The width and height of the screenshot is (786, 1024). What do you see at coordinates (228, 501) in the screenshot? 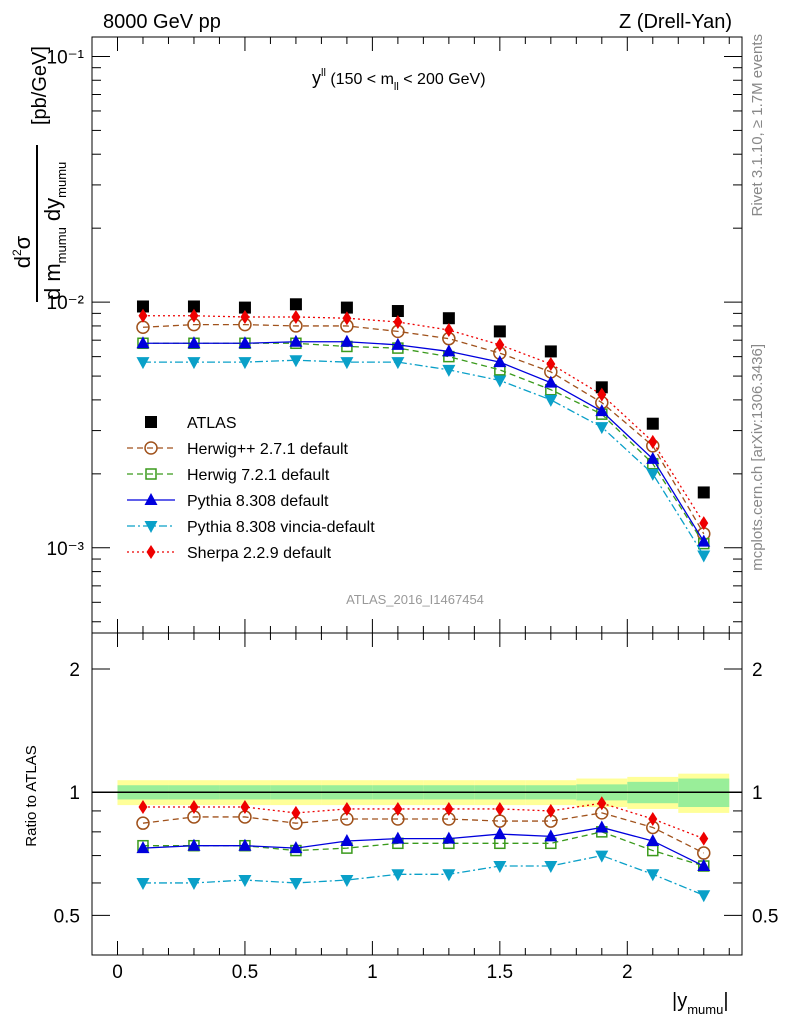
I see `legend-entry: Pythia 8.308 default` at bounding box center [228, 501].